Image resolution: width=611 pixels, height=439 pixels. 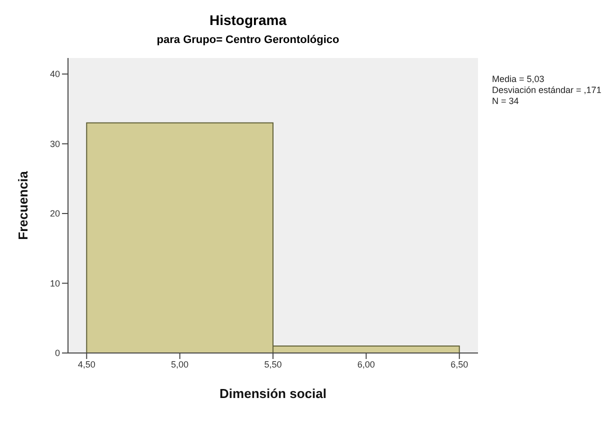 What do you see at coordinates (273, 393) in the screenshot?
I see `x-axis-title: Dimensión social` at bounding box center [273, 393].